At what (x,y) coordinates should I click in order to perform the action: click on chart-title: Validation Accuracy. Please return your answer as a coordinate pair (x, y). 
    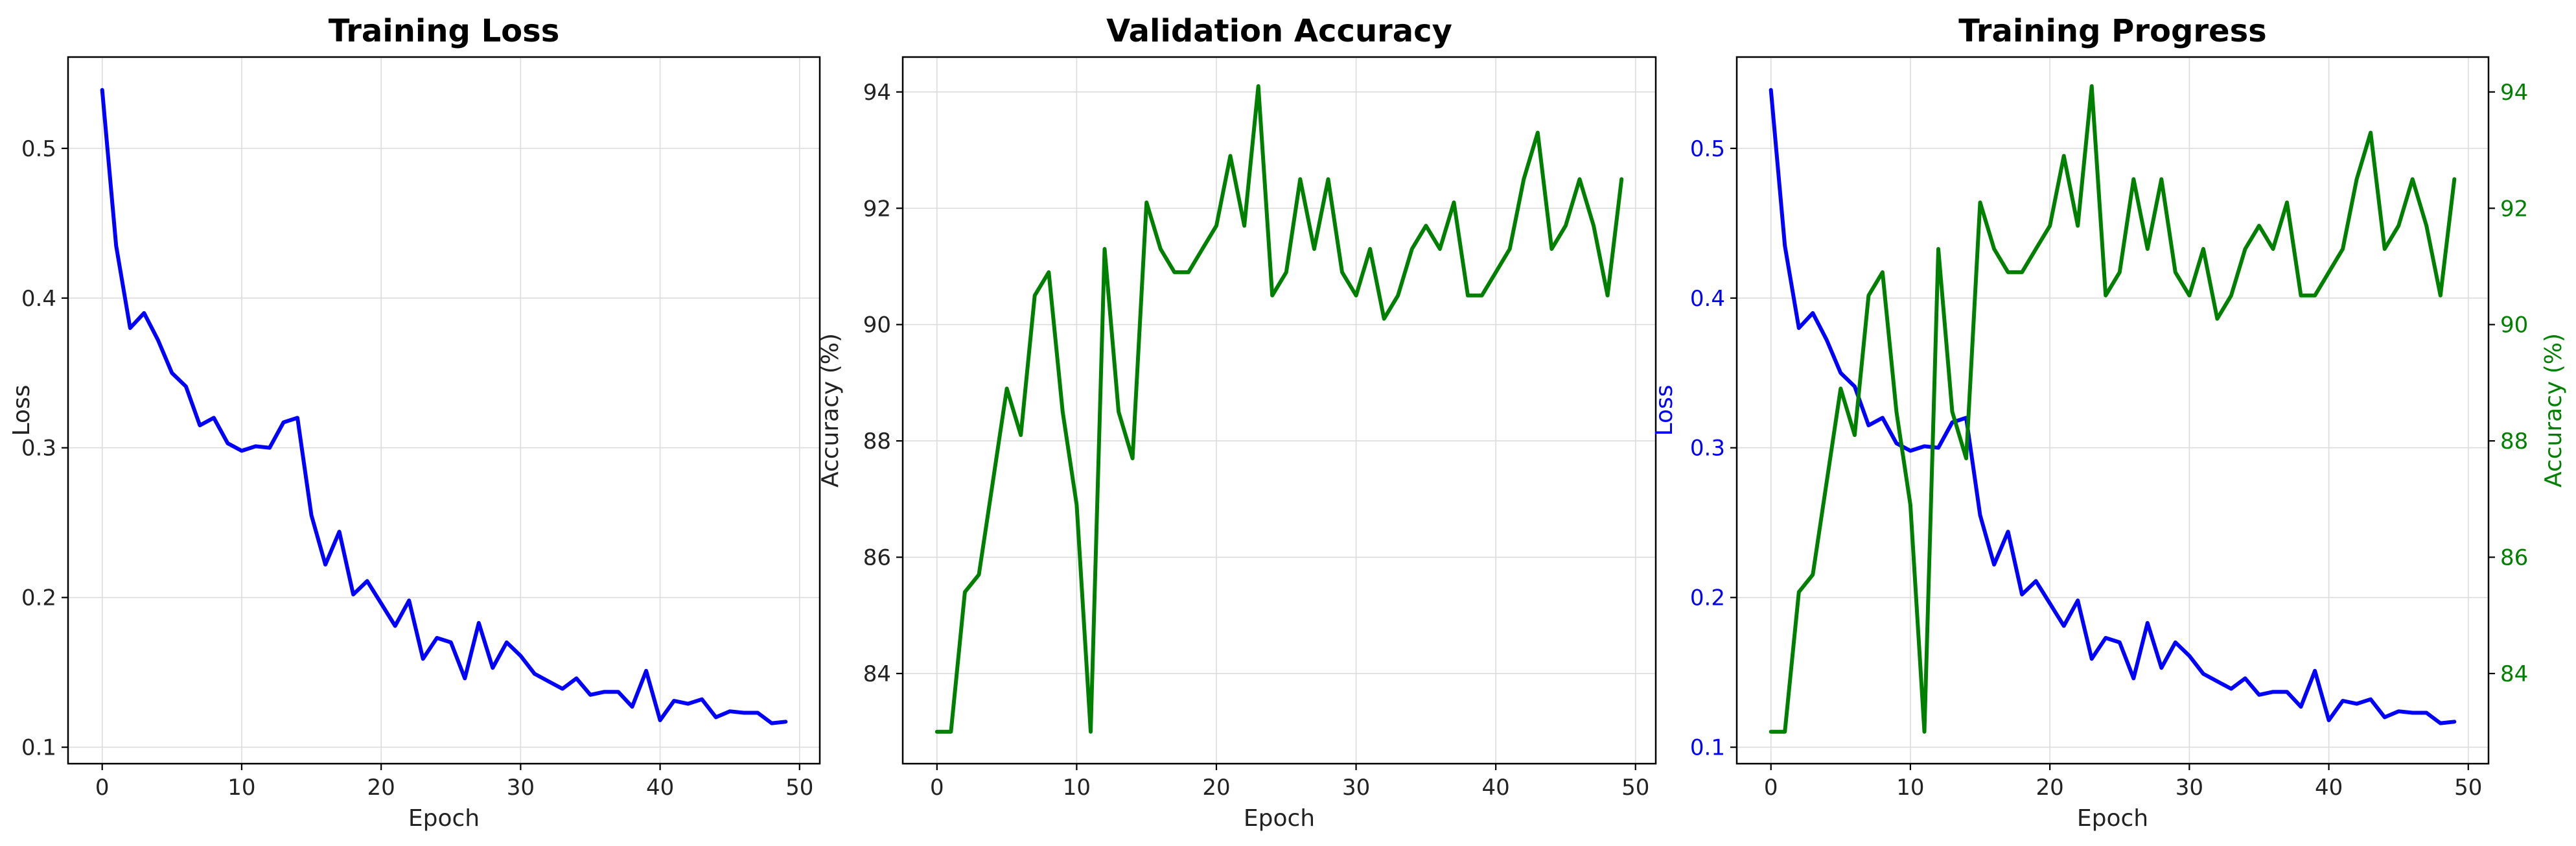
    Looking at the image, I should click on (1279, 31).